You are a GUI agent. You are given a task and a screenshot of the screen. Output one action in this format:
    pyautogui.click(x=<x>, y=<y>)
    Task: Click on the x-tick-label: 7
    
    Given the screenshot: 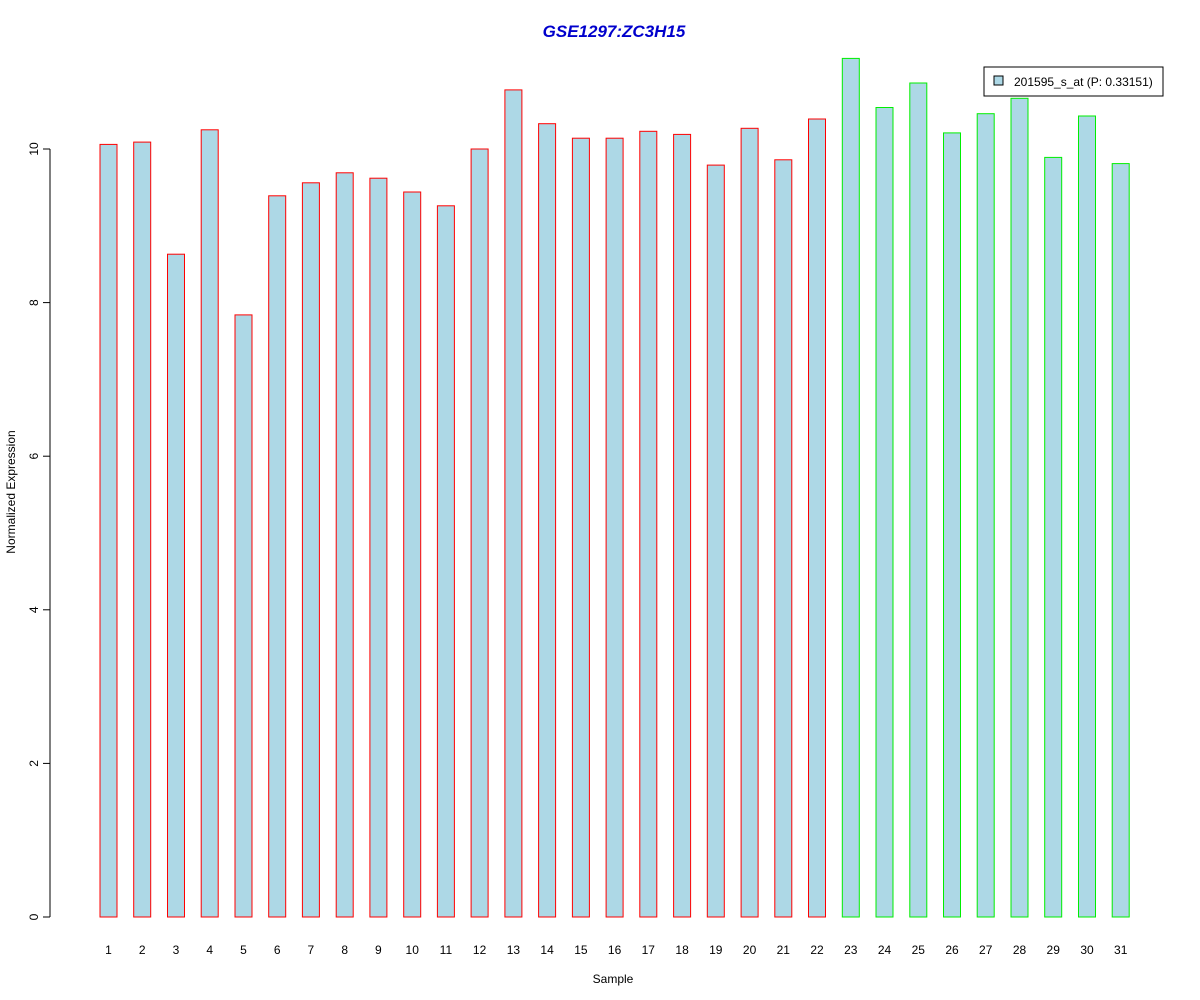 What is the action you would take?
    pyautogui.click(x=311, y=950)
    